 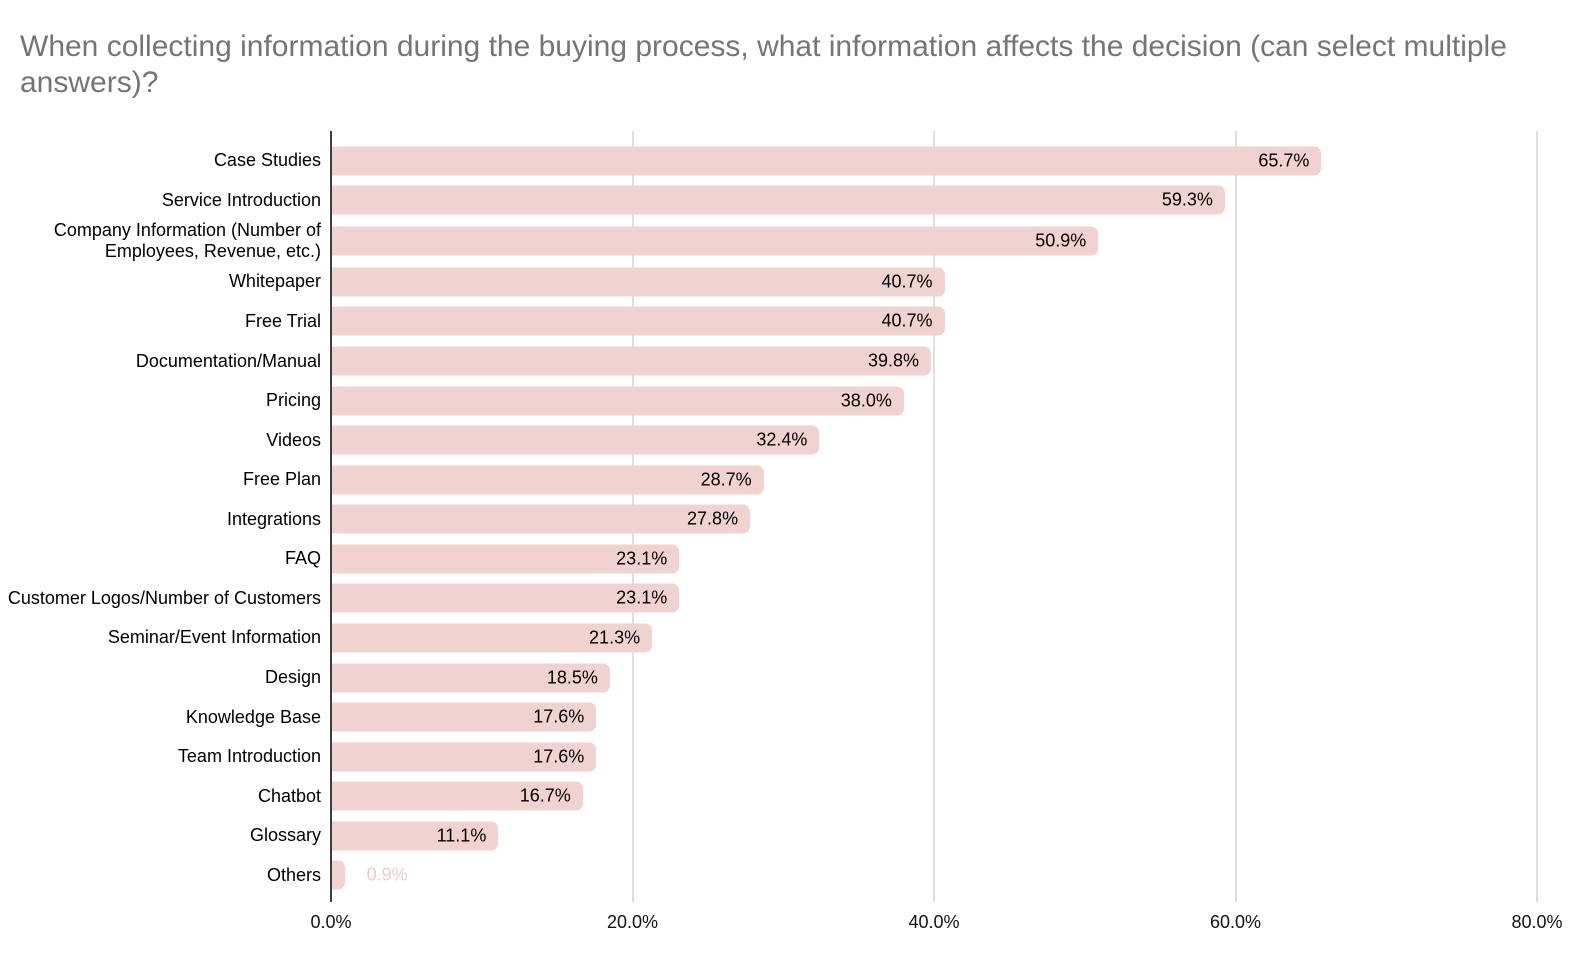 I want to click on bar-track: 0.9%, so click(x=934, y=876).